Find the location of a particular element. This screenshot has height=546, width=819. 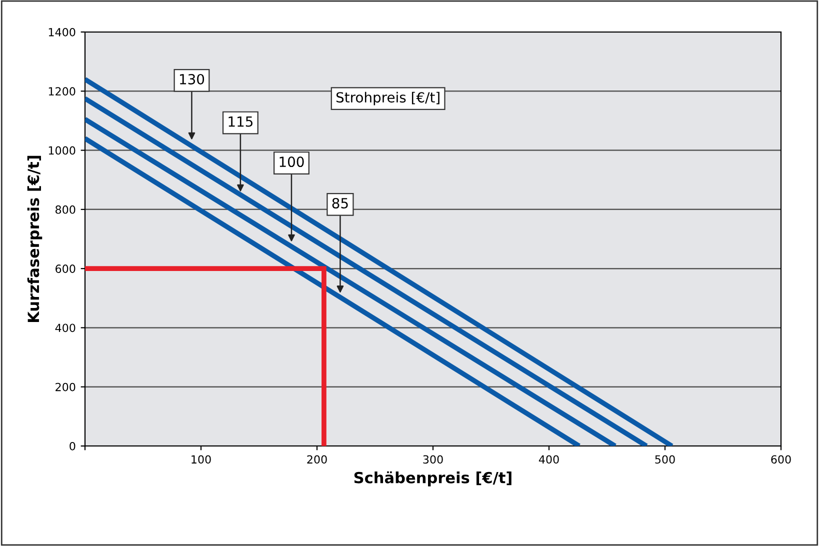

y-tick-label: 800 is located at coordinates (66, 209).